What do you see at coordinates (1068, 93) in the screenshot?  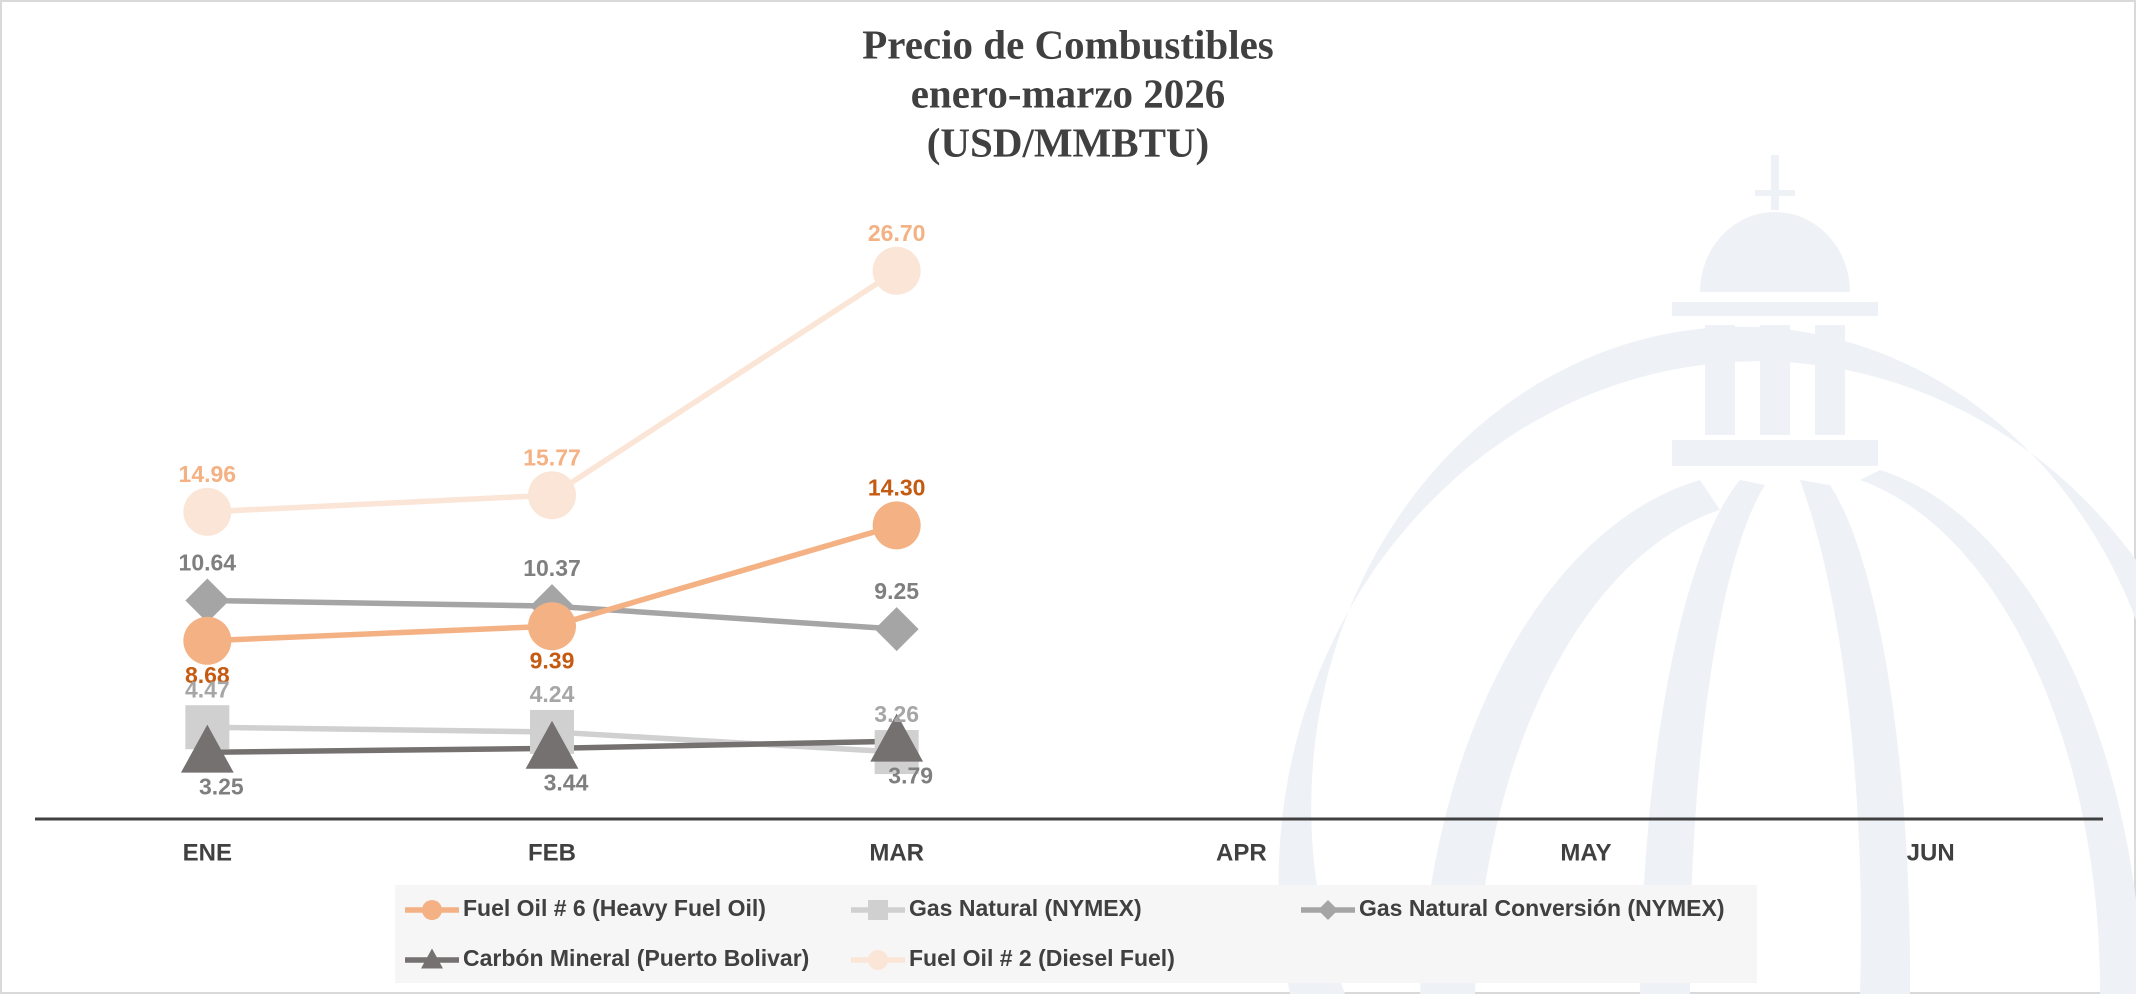 I see `chart-subtitle: enero-marzo 2026` at bounding box center [1068, 93].